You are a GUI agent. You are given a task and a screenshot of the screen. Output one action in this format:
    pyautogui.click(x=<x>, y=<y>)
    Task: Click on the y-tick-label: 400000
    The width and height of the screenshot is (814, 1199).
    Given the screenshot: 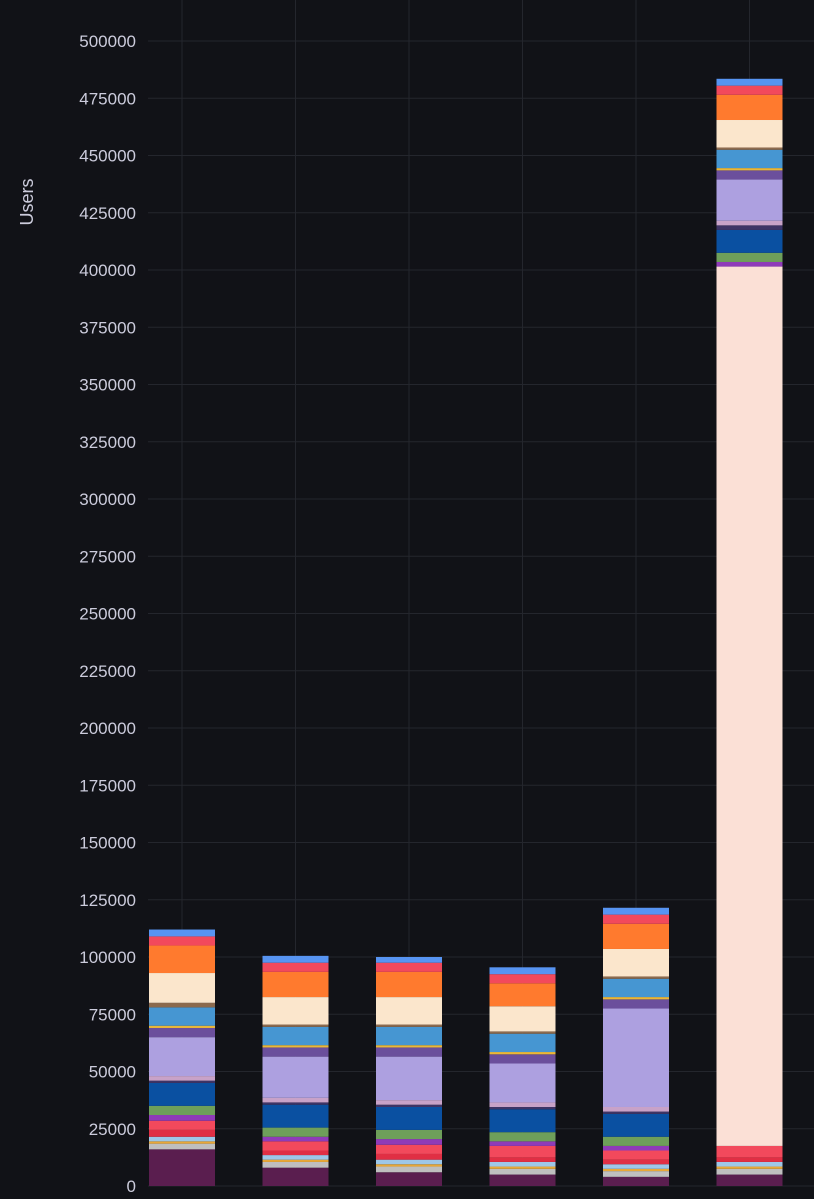 What is the action you would take?
    pyautogui.click(x=107, y=270)
    